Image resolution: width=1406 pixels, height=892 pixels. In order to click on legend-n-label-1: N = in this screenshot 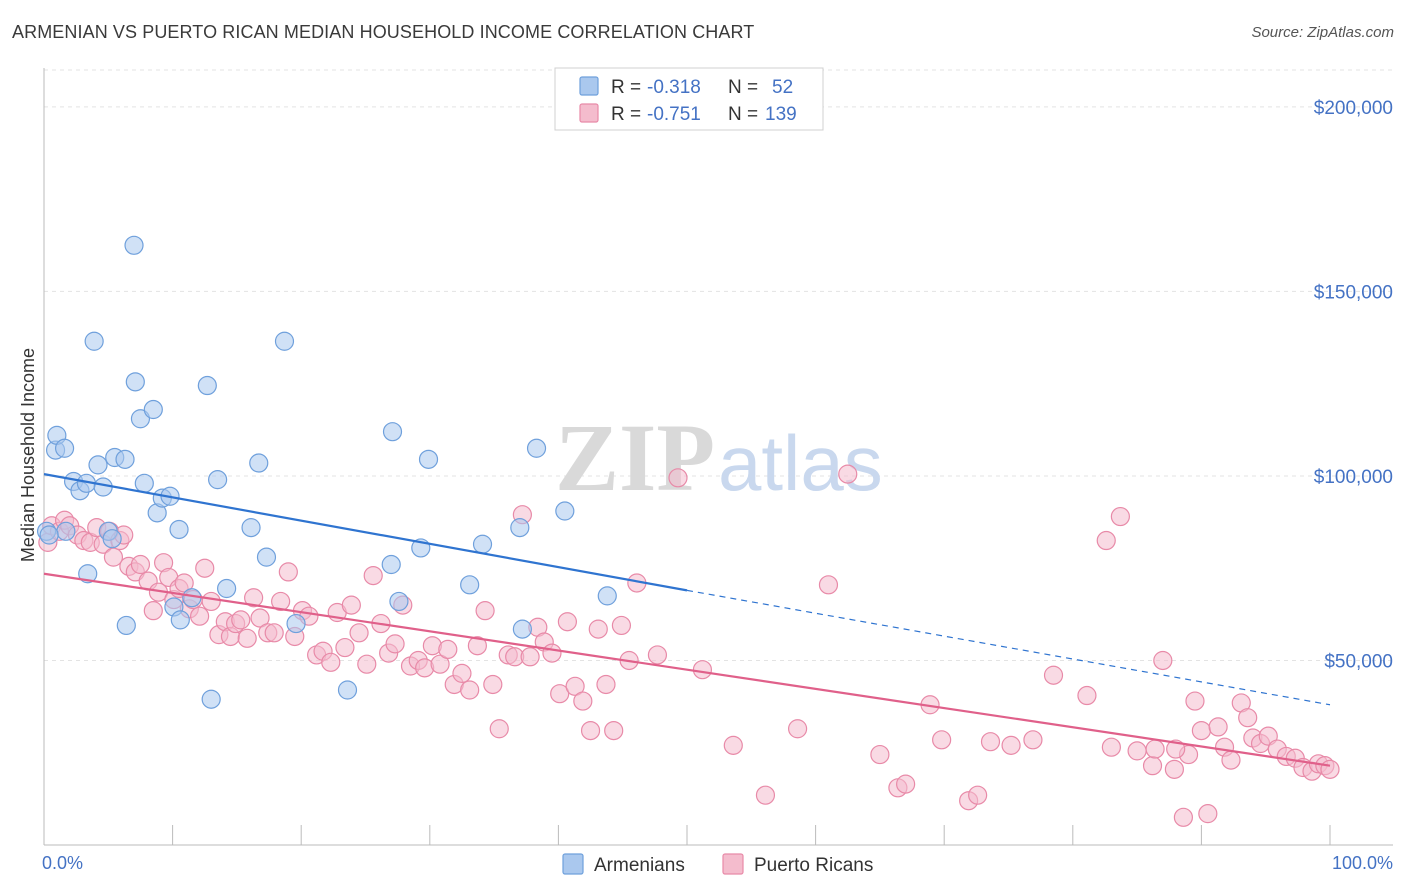, I will do `click(743, 87)`.